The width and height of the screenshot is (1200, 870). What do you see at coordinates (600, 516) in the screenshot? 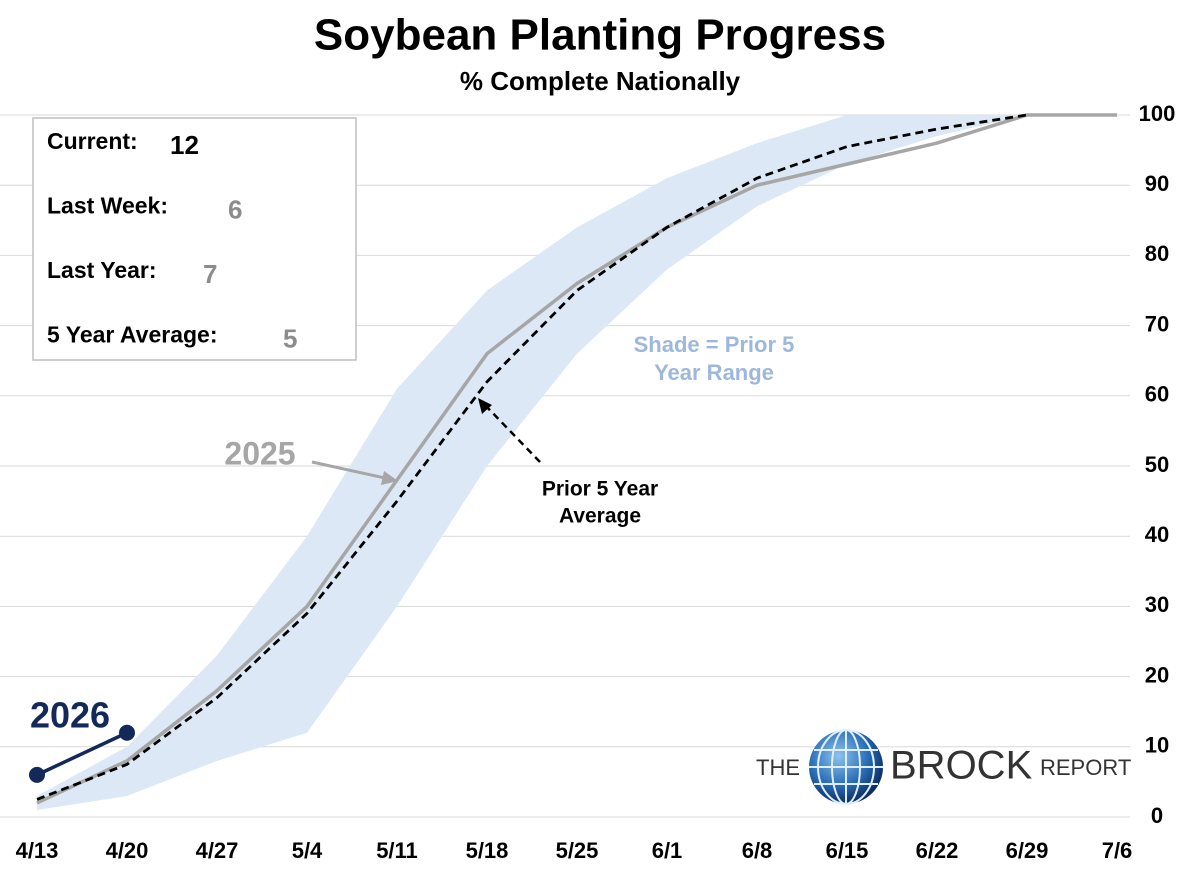
I see `avg-label: Average` at bounding box center [600, 516].